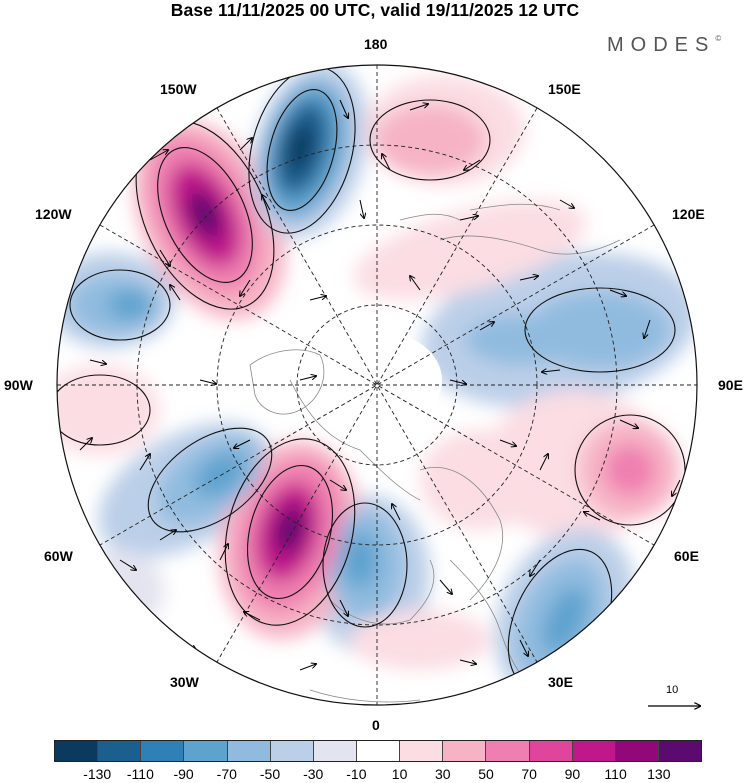 This screenshot has height=783, width=750. I want to click on colorbar-tick-label: 30, so click(443, 774).